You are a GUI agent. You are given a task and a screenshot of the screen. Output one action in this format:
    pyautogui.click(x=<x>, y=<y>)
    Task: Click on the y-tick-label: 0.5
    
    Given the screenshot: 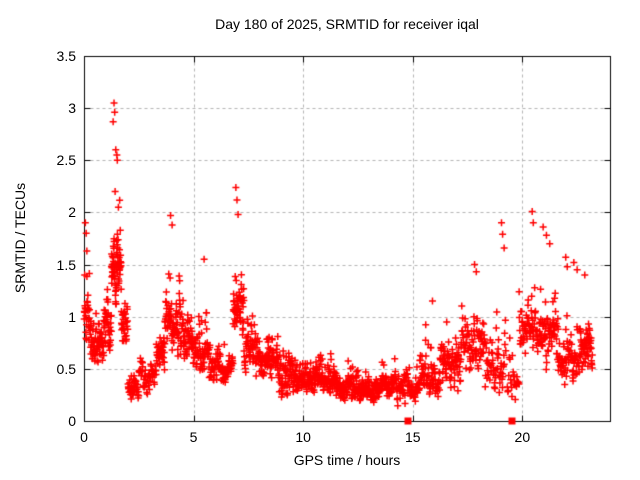 What is the action you would take?
    pyautogui.click(x=66, y=368)
    